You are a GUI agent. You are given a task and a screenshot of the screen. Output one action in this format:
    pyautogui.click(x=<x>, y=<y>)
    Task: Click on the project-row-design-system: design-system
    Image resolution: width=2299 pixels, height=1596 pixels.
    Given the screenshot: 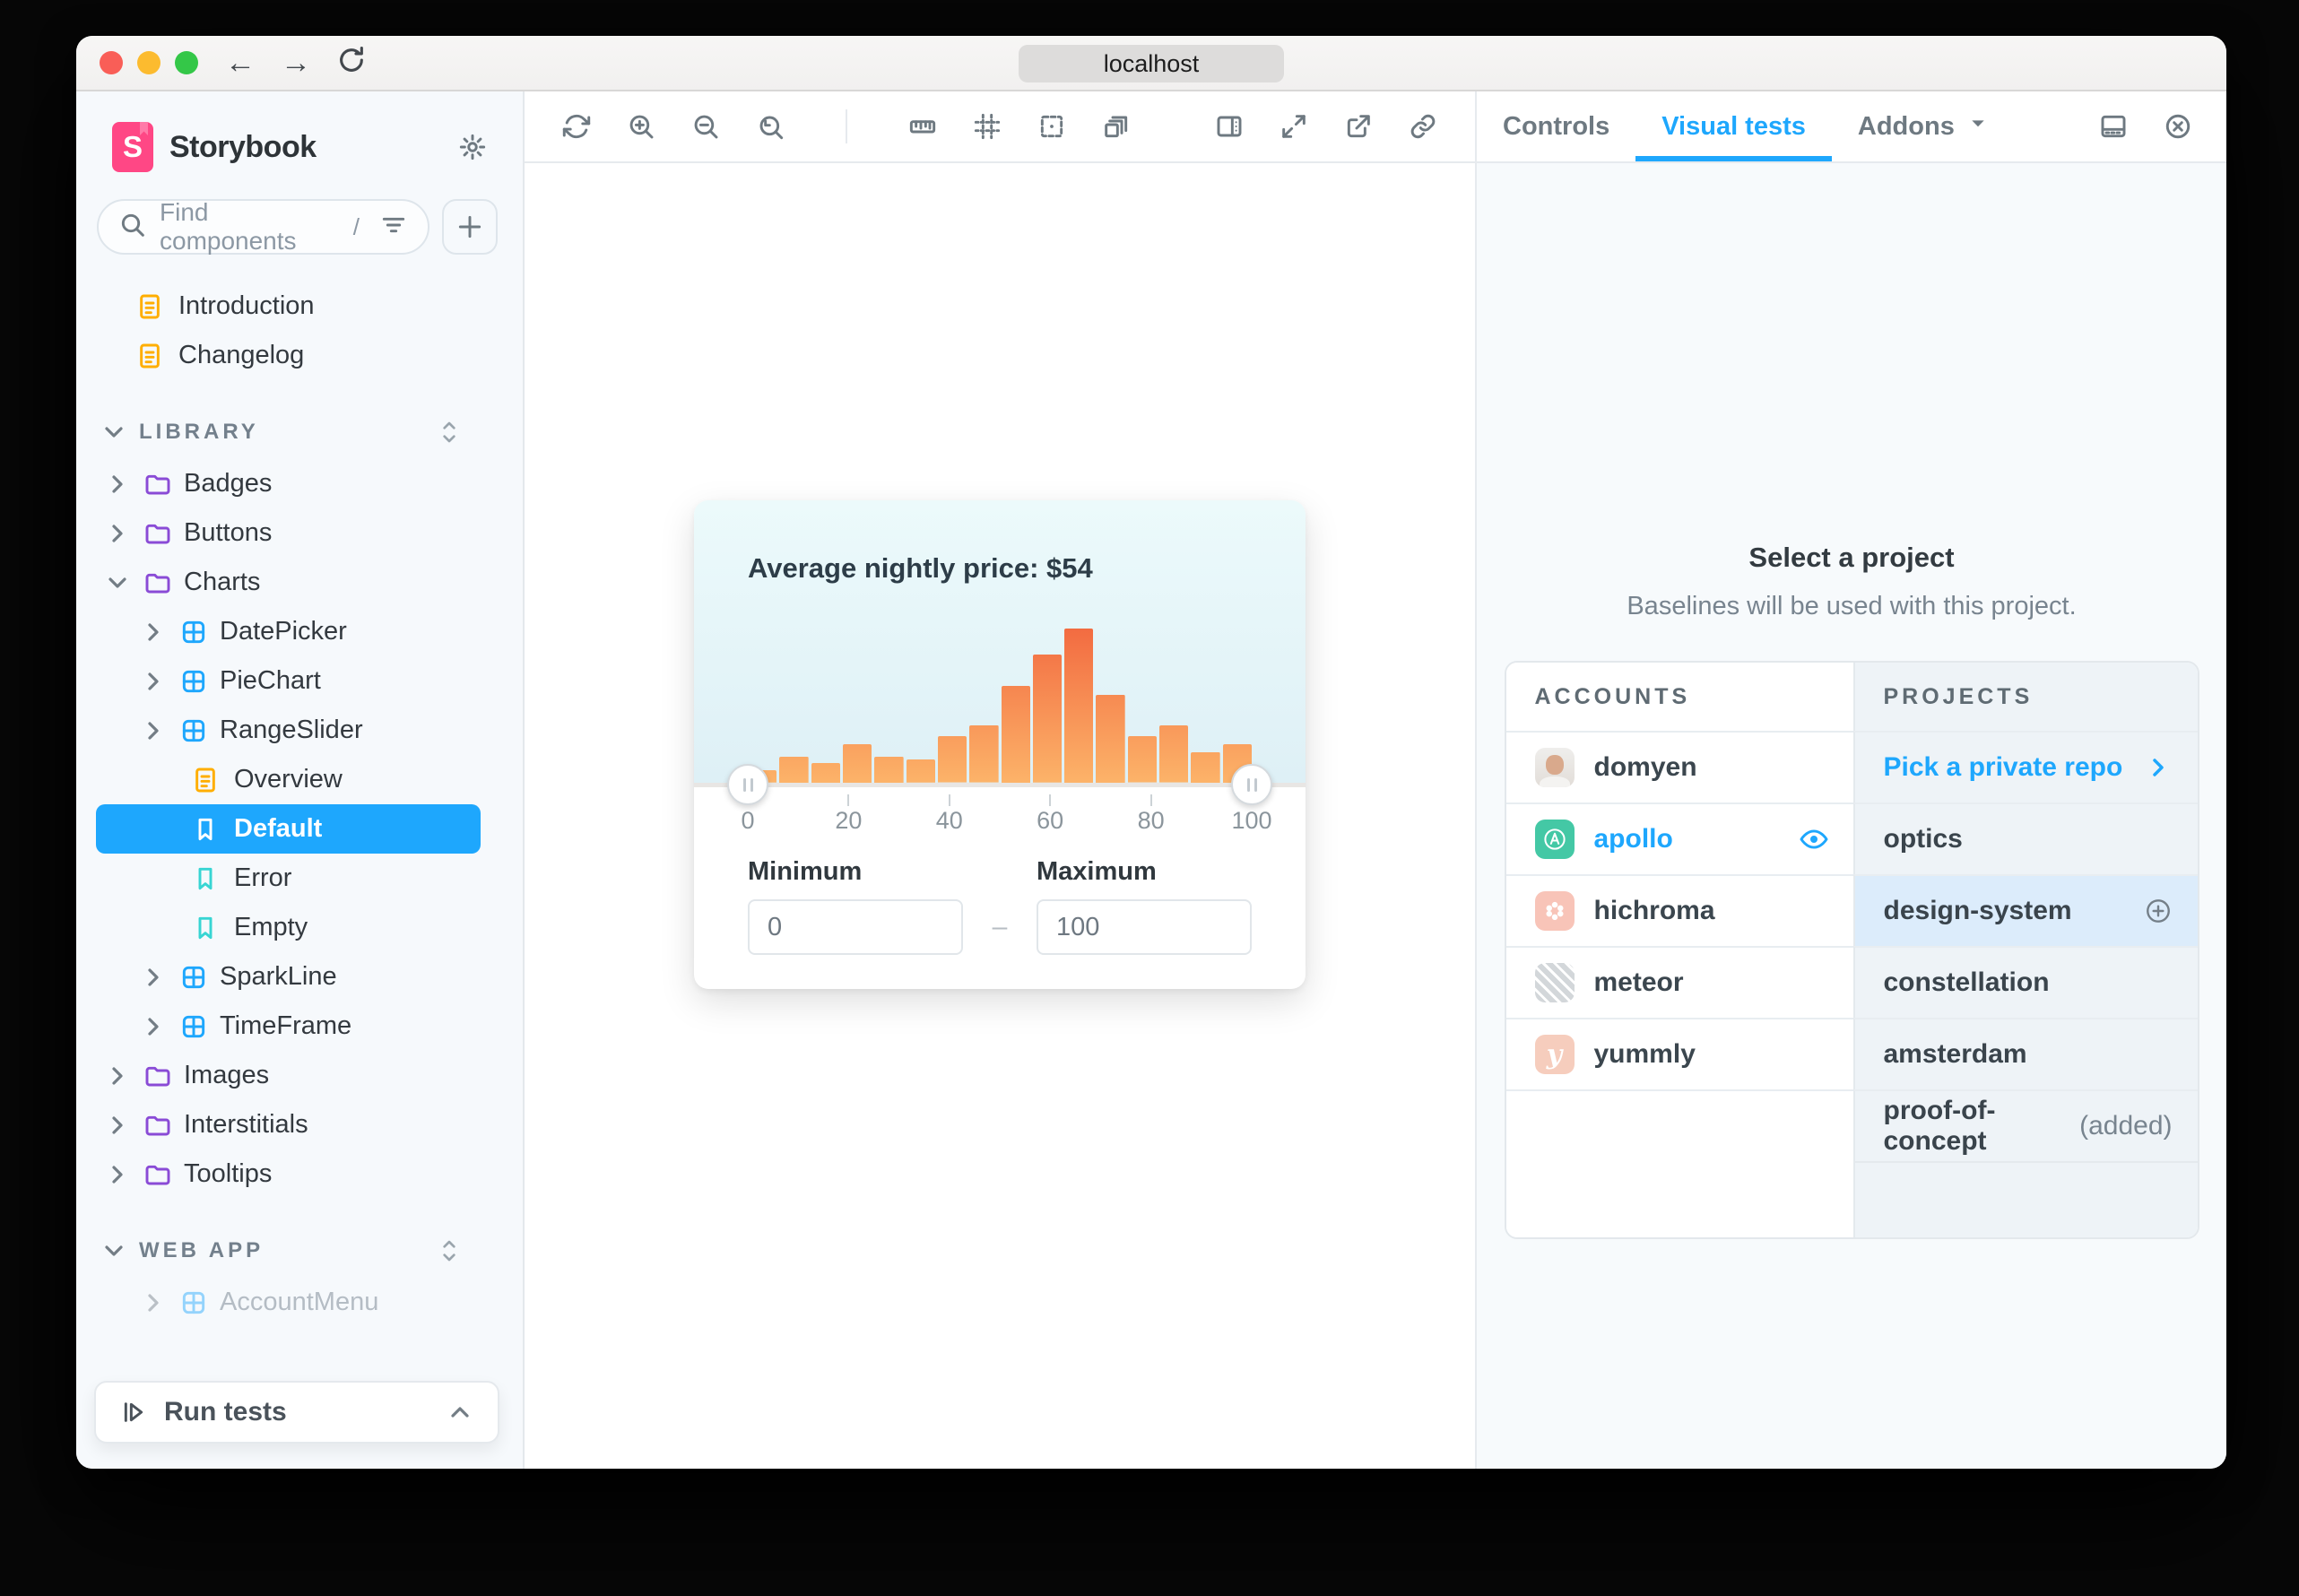 What is the action you would take?
    pyautogui.click(x=2025, y=910)
    